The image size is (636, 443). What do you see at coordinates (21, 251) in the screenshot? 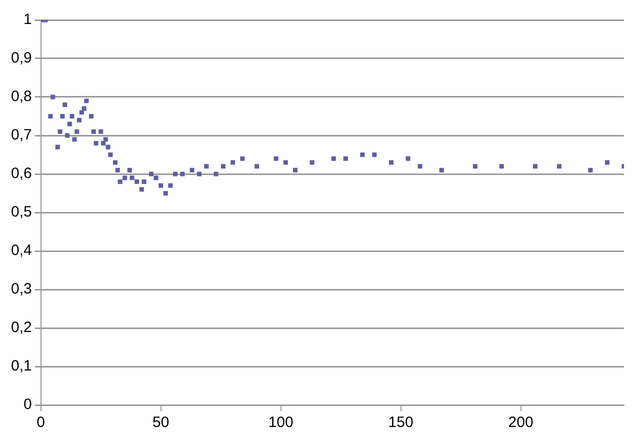
I see `y-tick-label: 0,4` at bounding box center [21, 251].